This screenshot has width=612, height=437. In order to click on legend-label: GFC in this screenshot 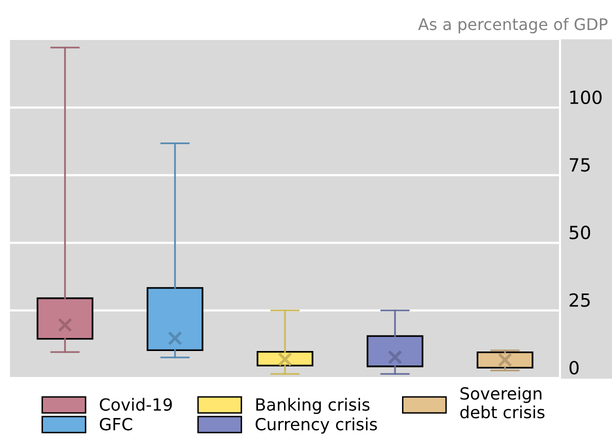, I will do `click(116, 424)`.